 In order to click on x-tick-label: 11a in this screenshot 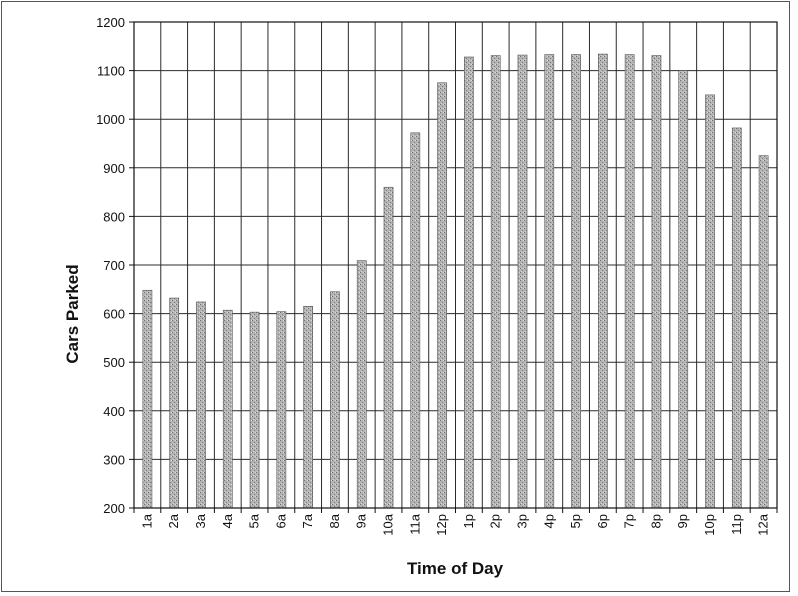, I will do `click(414, 523)`.